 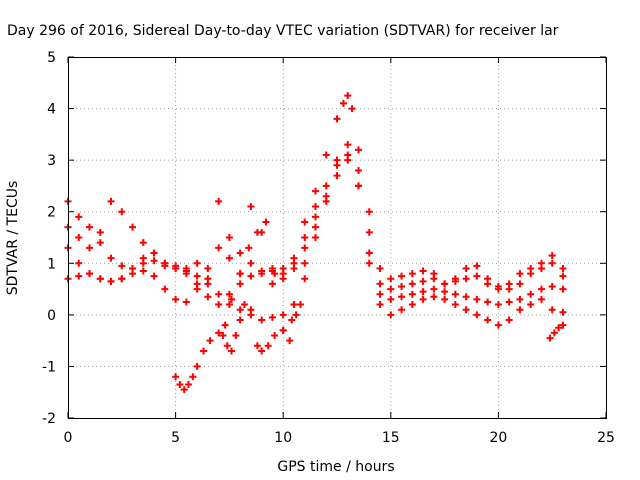 What do you see at coordinates (335, 467) in the screenshot?
I see `x-axis-label: GPS time / hours` at bounding box center [335, 467].